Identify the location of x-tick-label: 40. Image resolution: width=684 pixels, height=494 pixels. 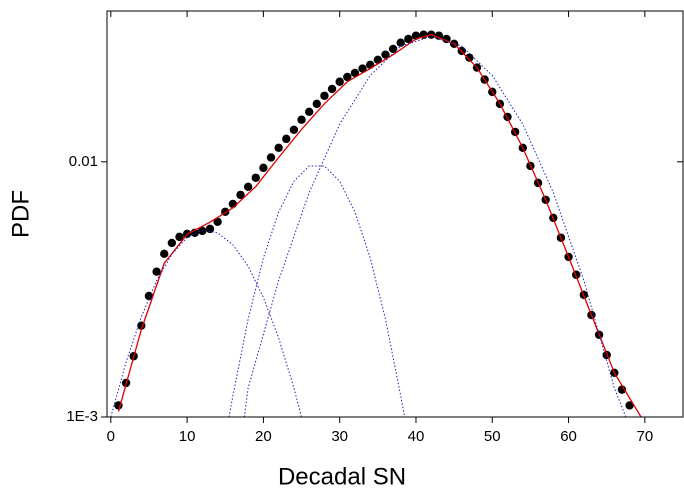
(416, 436).